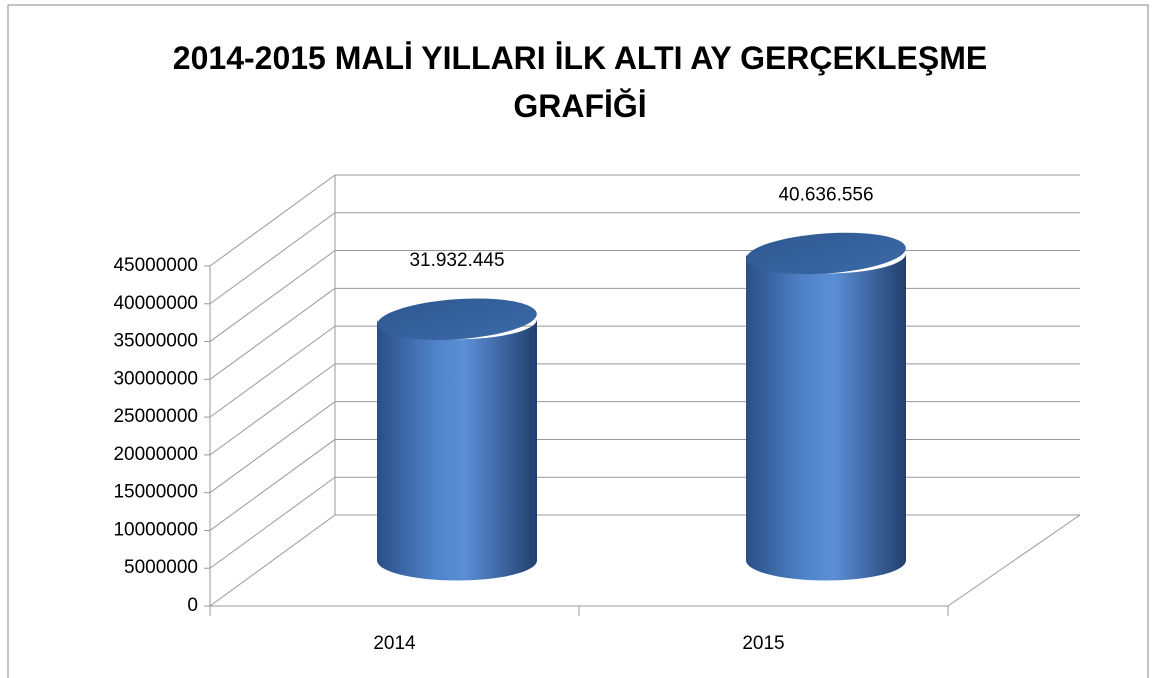 The height and width of the screenshot is (678, 1156). What do you see at coordinates (155, 454) in the screenshot?
I see `y-tick-label: 20000000` at bounding box center [155, 454].